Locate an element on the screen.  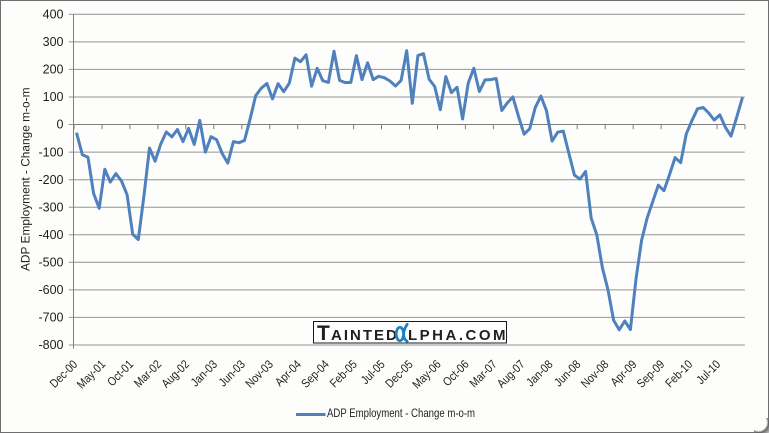
svg-text: Dec-00 is located at coordinates (64, 374).